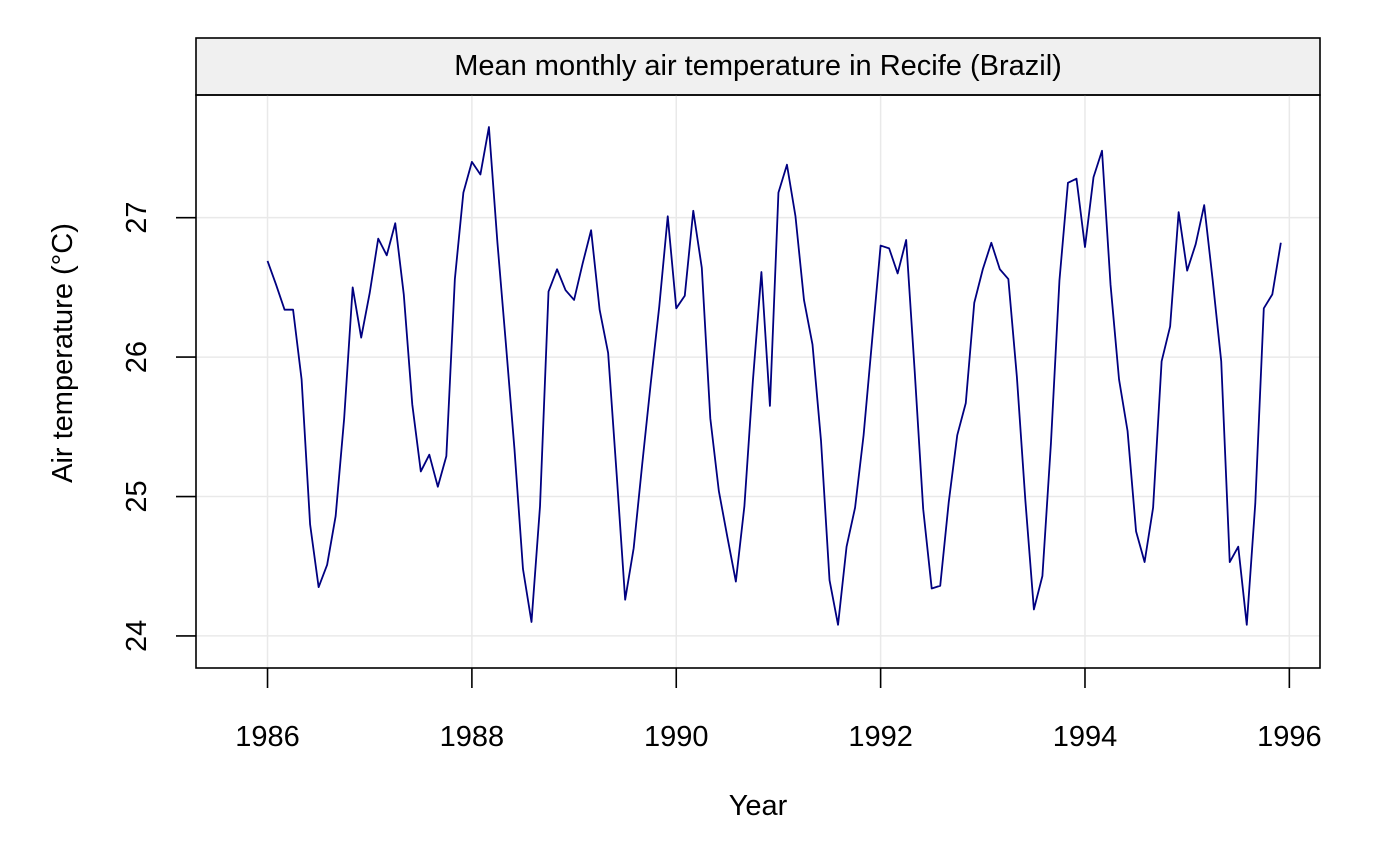 This screenshot has width=1400, height=865. Describe the element at coordinates (137, 218) in the screenshot. I see `y-tick-label: 27` at that location.